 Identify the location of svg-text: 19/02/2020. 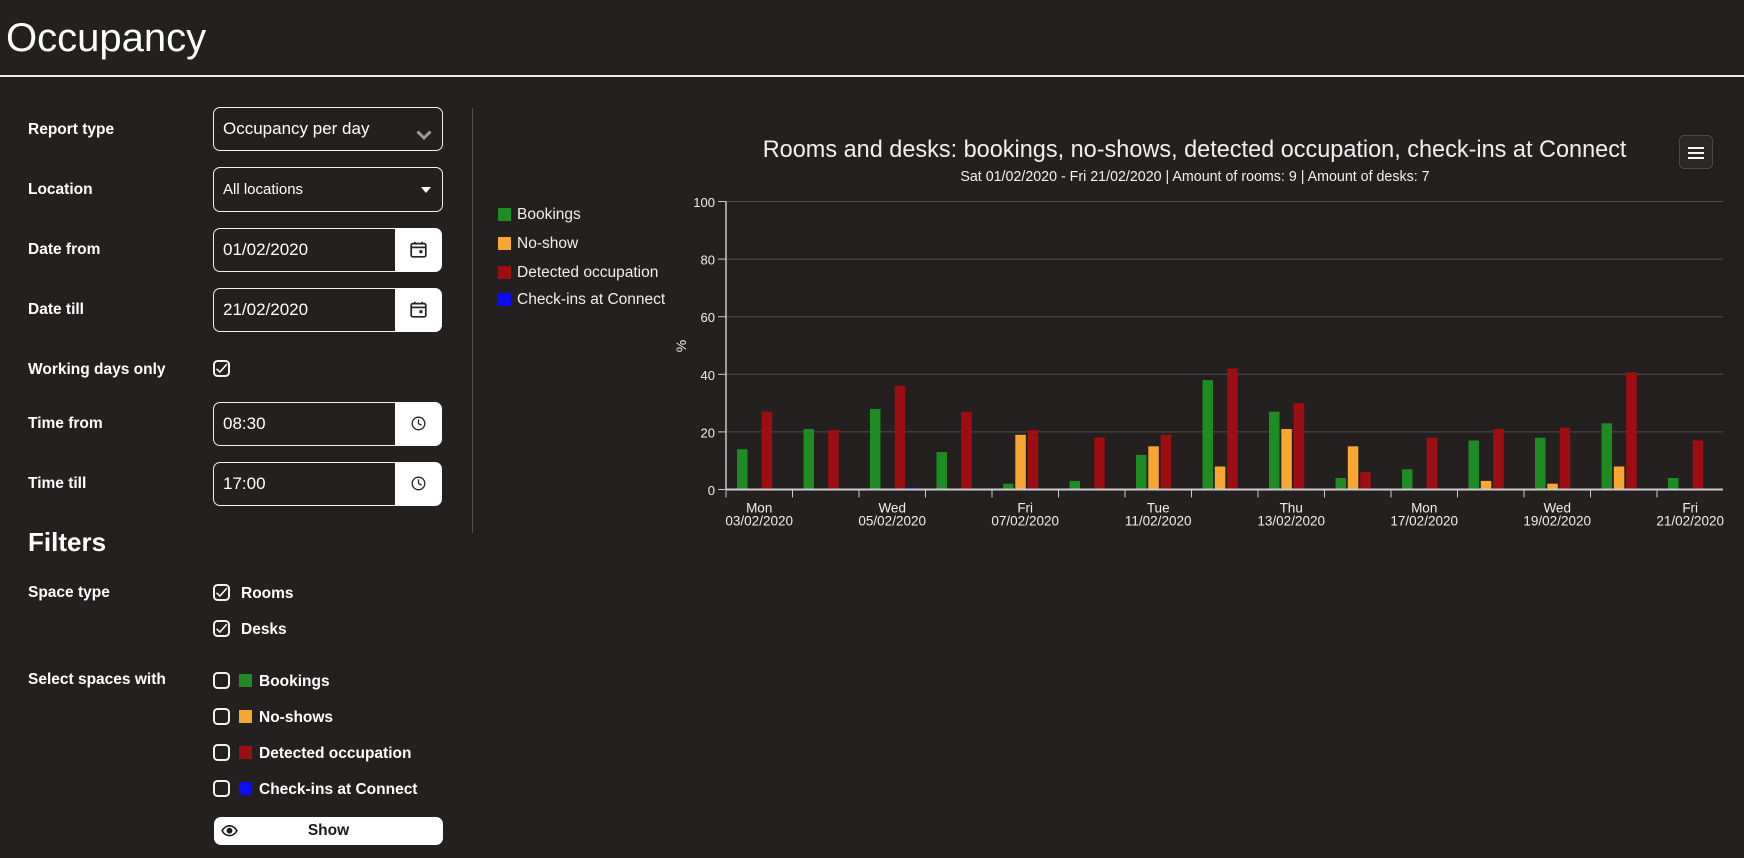
(1557, 521).